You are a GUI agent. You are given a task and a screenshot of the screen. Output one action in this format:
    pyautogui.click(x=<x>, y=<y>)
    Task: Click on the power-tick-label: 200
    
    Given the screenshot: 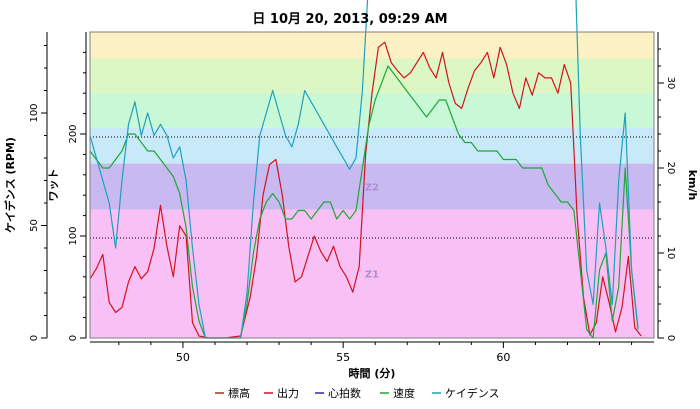 What is the action you would take?
    pyautogui.click(x=73, y=133)
    